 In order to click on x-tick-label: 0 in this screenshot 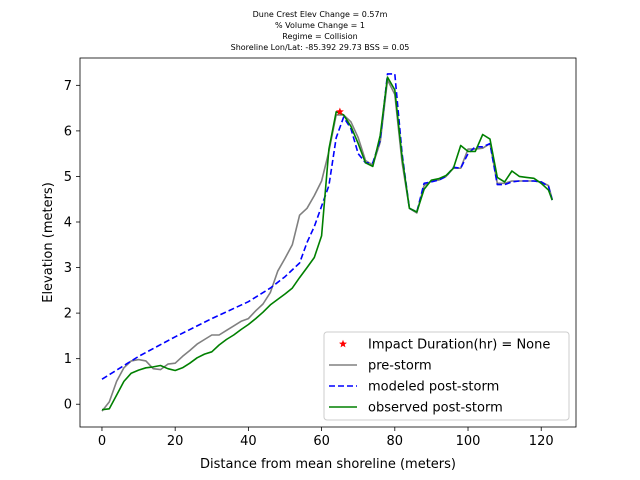, I will do `click(102, 441)`.